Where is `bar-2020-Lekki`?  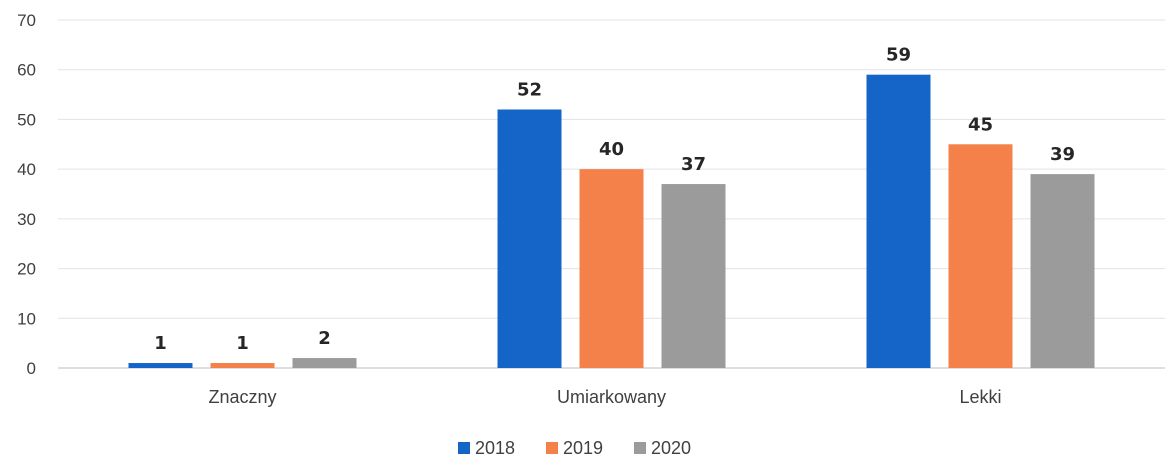
bar-2020-Lekki is located at coordinates (1062, 271).